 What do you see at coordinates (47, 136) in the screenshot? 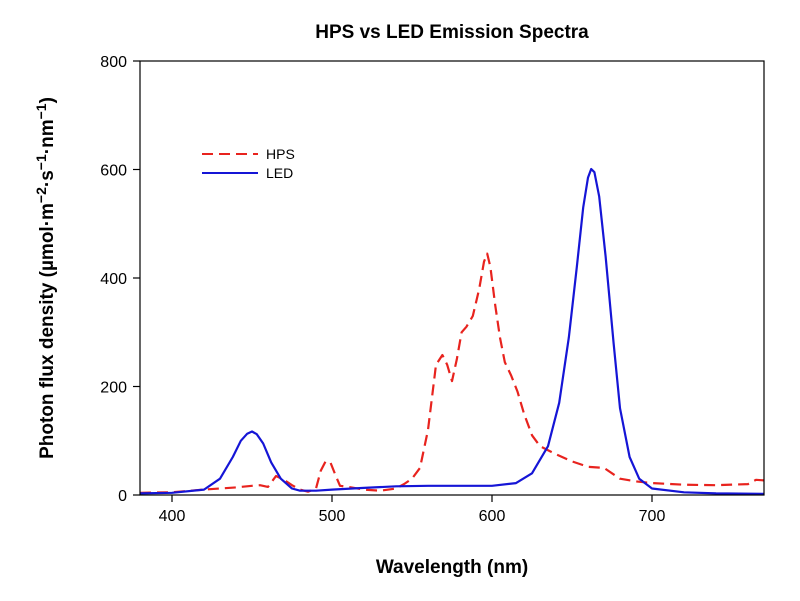
I see `y-axis-label-mid2: ·nm` at bounding box center [47, 136].